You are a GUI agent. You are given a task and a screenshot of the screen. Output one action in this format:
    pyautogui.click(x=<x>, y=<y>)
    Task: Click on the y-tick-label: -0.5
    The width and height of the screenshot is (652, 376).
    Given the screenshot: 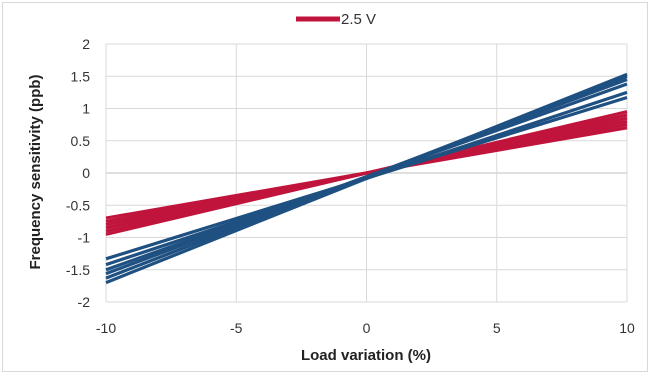 What is the action you would take?
    pyautogui.click(x=78, y=205)
    